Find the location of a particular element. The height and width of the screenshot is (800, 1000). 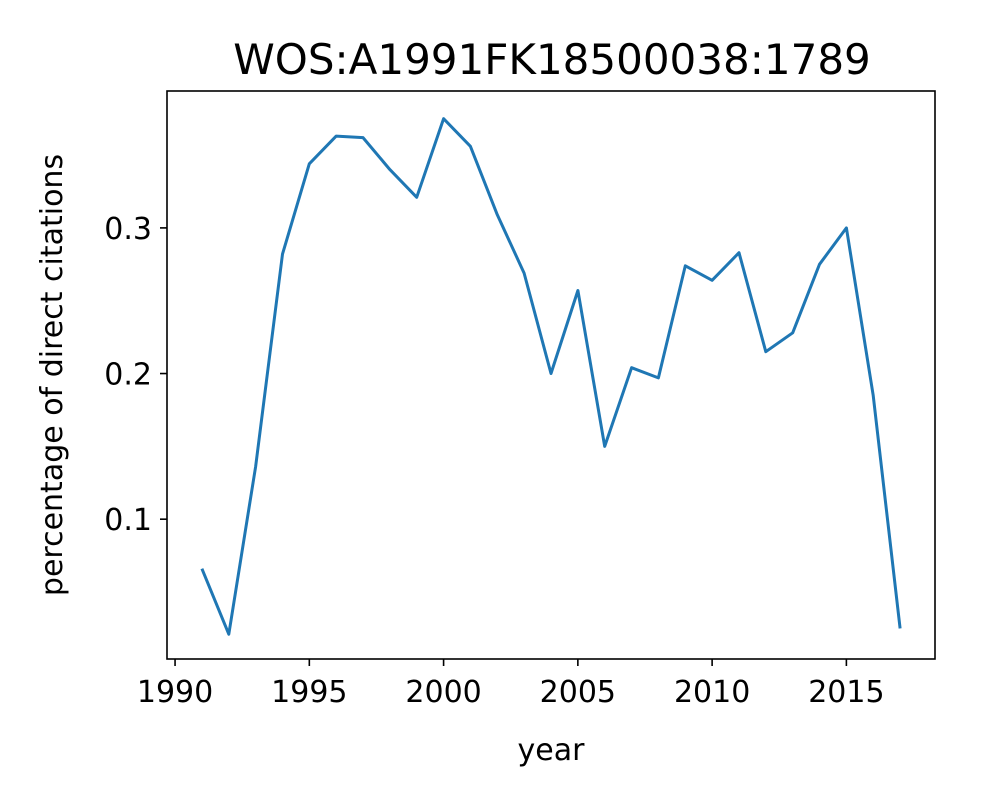

x-tick-label: 2005 is located at coordinates (578, 692).